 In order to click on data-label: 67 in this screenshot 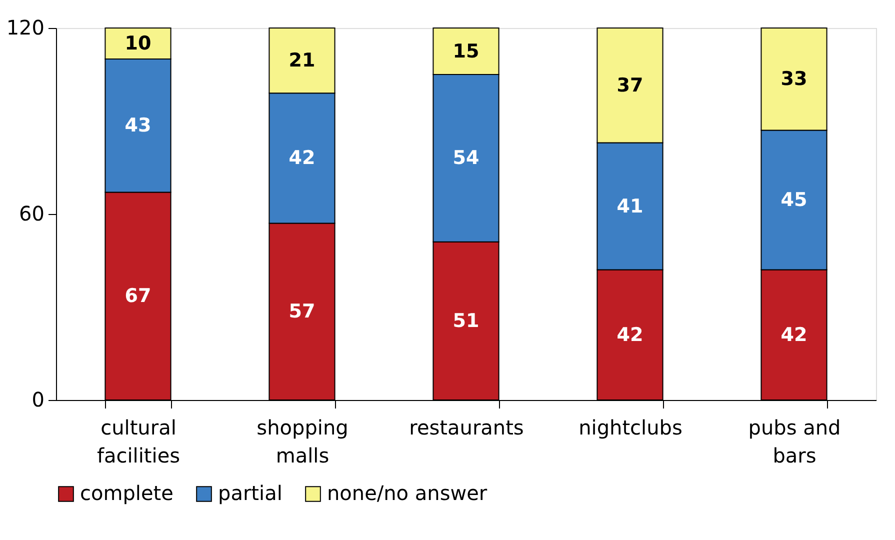, I will do `click(138, 296)`.